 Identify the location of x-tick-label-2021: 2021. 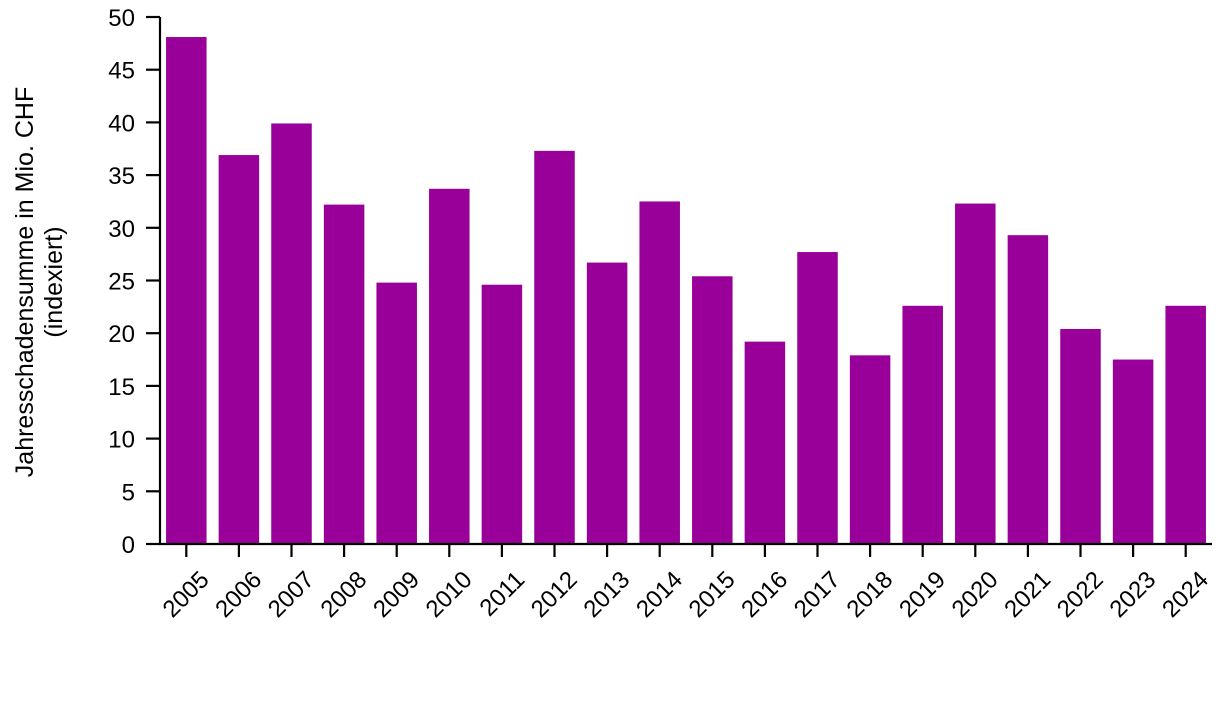
(1027, 594).